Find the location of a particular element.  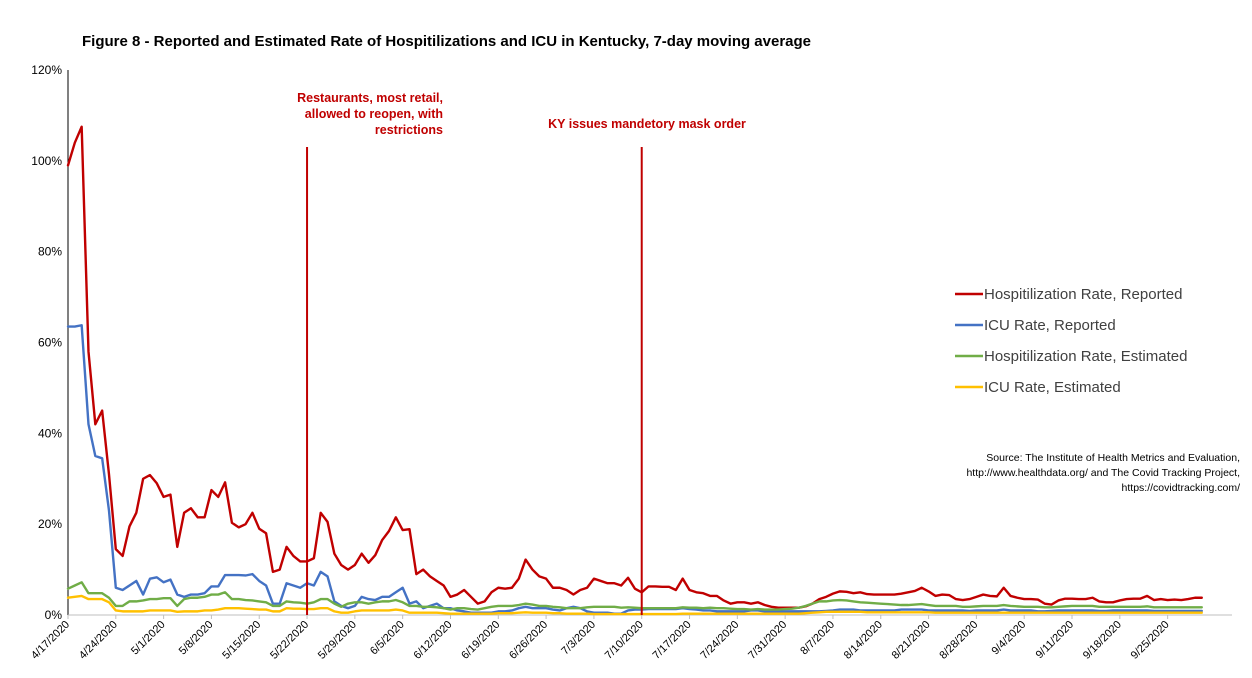

legend-label-1: ICU Rate, Reported is located at coordinates (1050, 325).